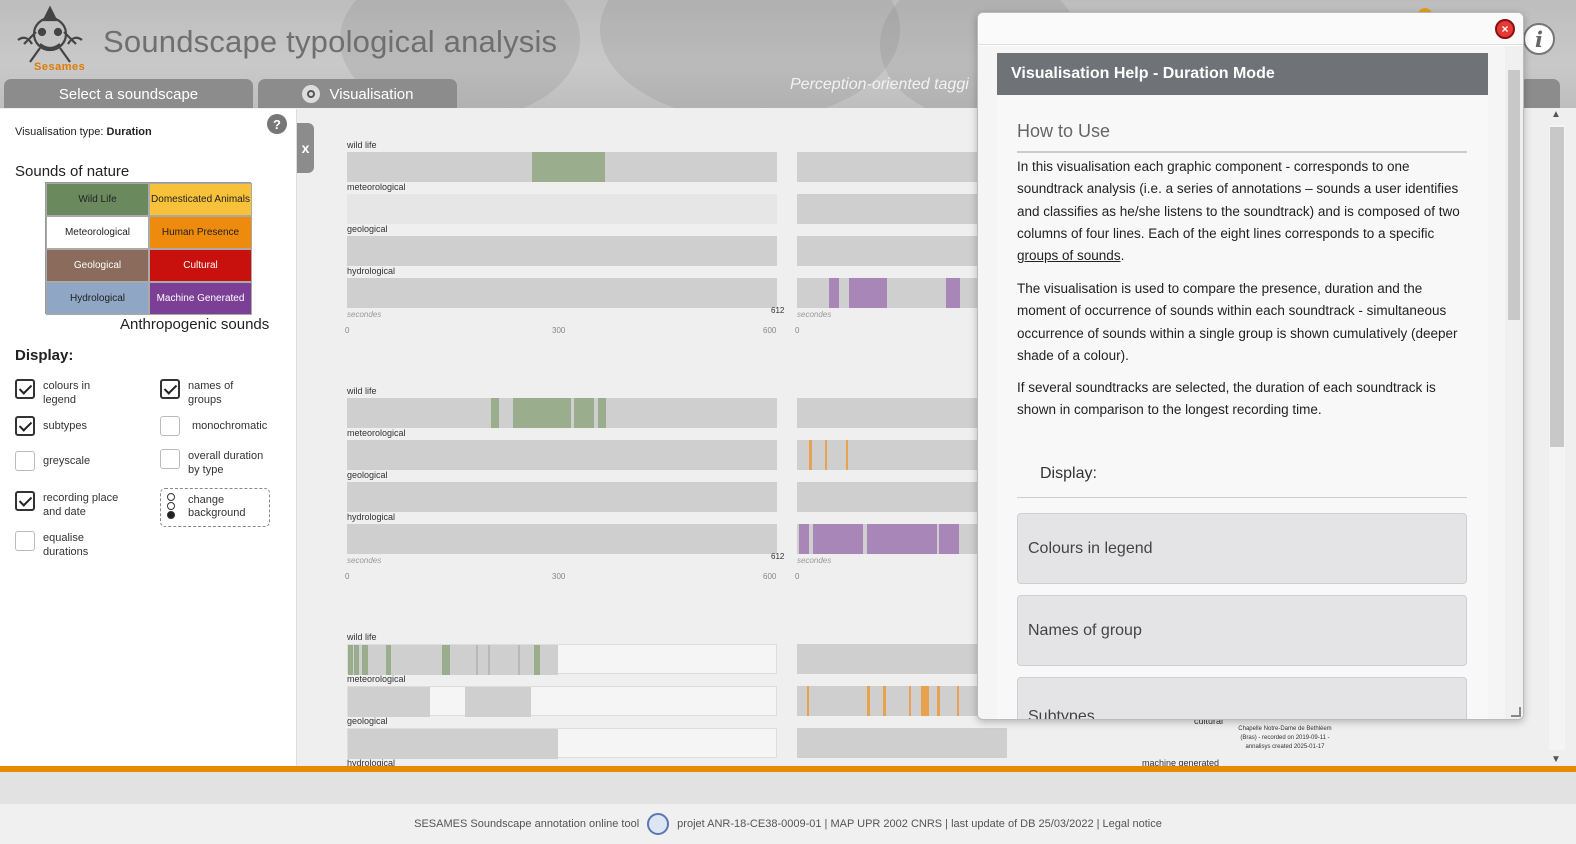 The image size is (1576, 844). I want to click on close-icon: ×, so click(1505, 29).